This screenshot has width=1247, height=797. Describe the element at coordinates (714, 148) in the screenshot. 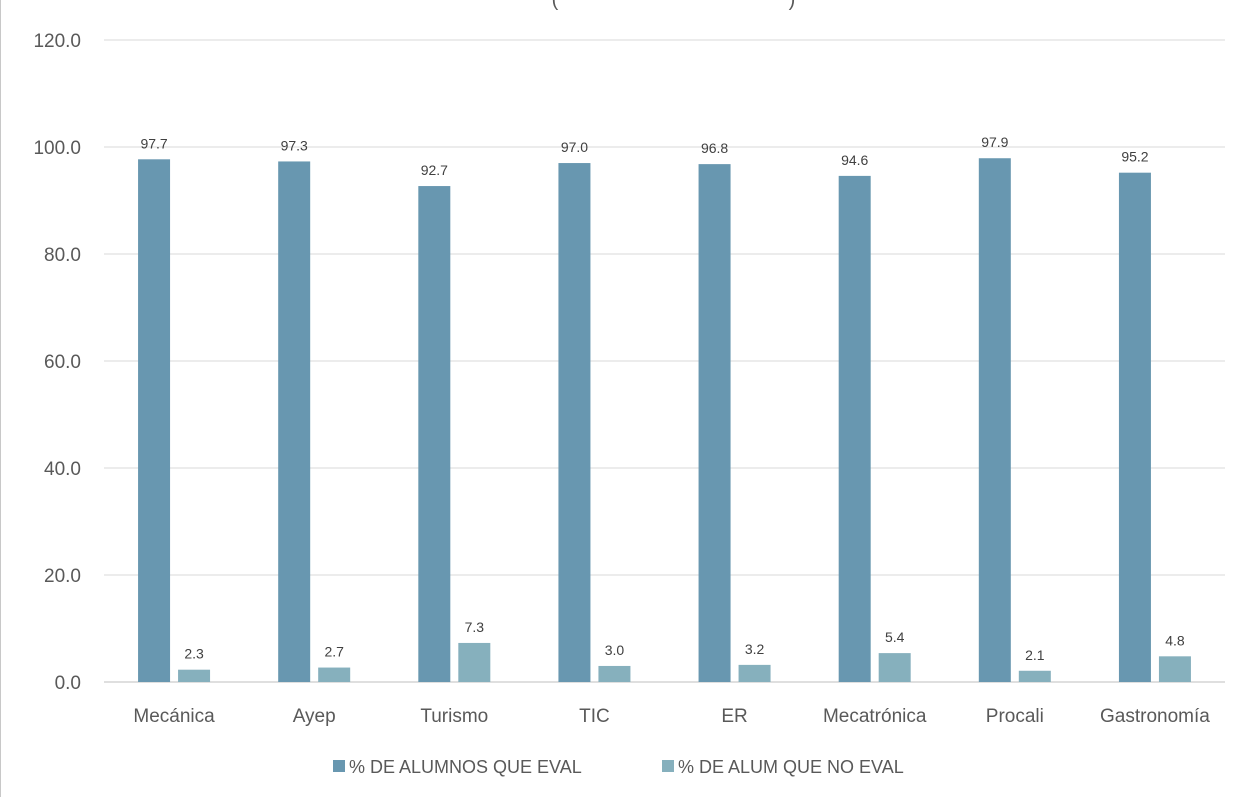

I see `data-label: 96.8` at that location.